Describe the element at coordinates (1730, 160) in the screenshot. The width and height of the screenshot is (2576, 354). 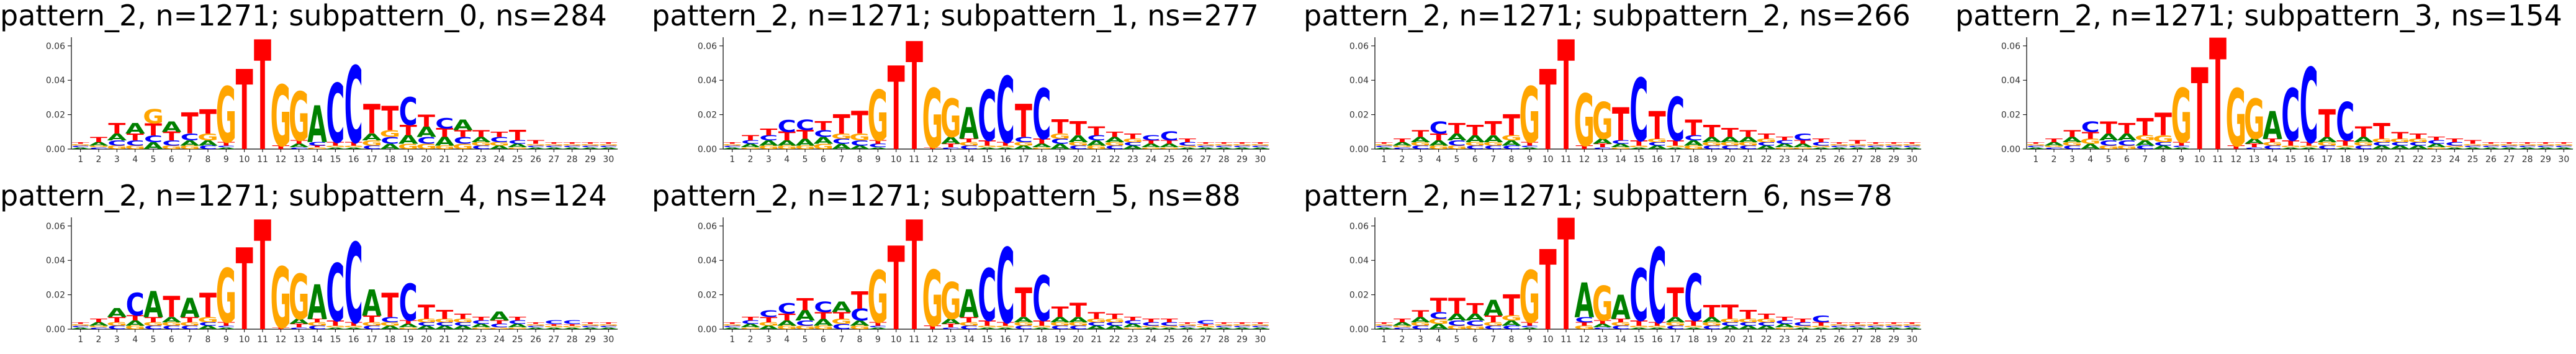
I see `x-tick-label: 20` at that location.